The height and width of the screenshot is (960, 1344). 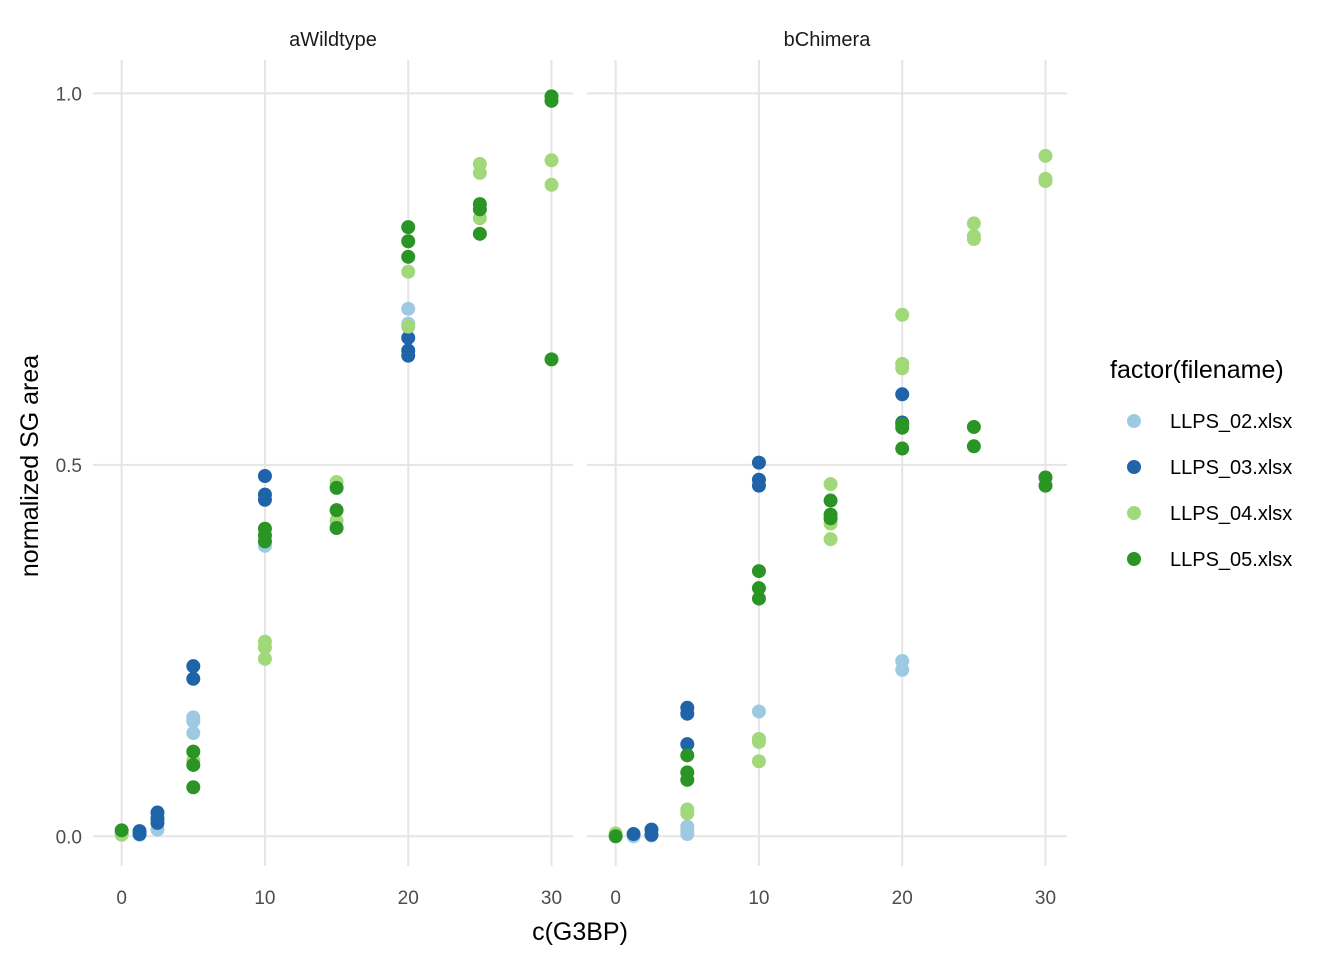 I want to click on legend-label-2: LLPS_03.xlsx, so click(x=1231, y=468).